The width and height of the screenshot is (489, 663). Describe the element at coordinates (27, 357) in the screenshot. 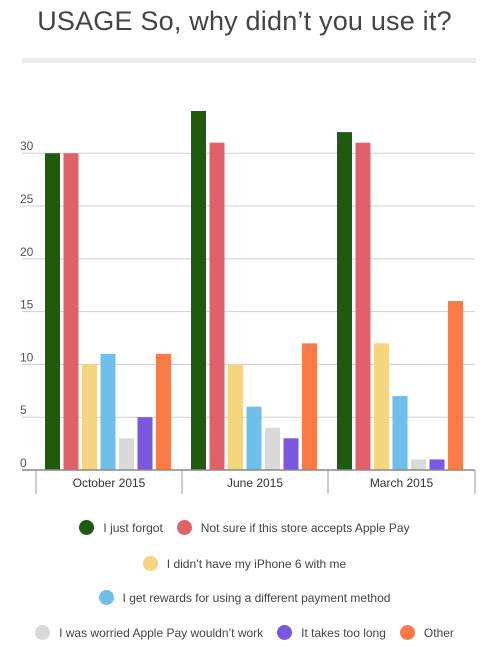

I see `y-tick-label: 10` at that location.